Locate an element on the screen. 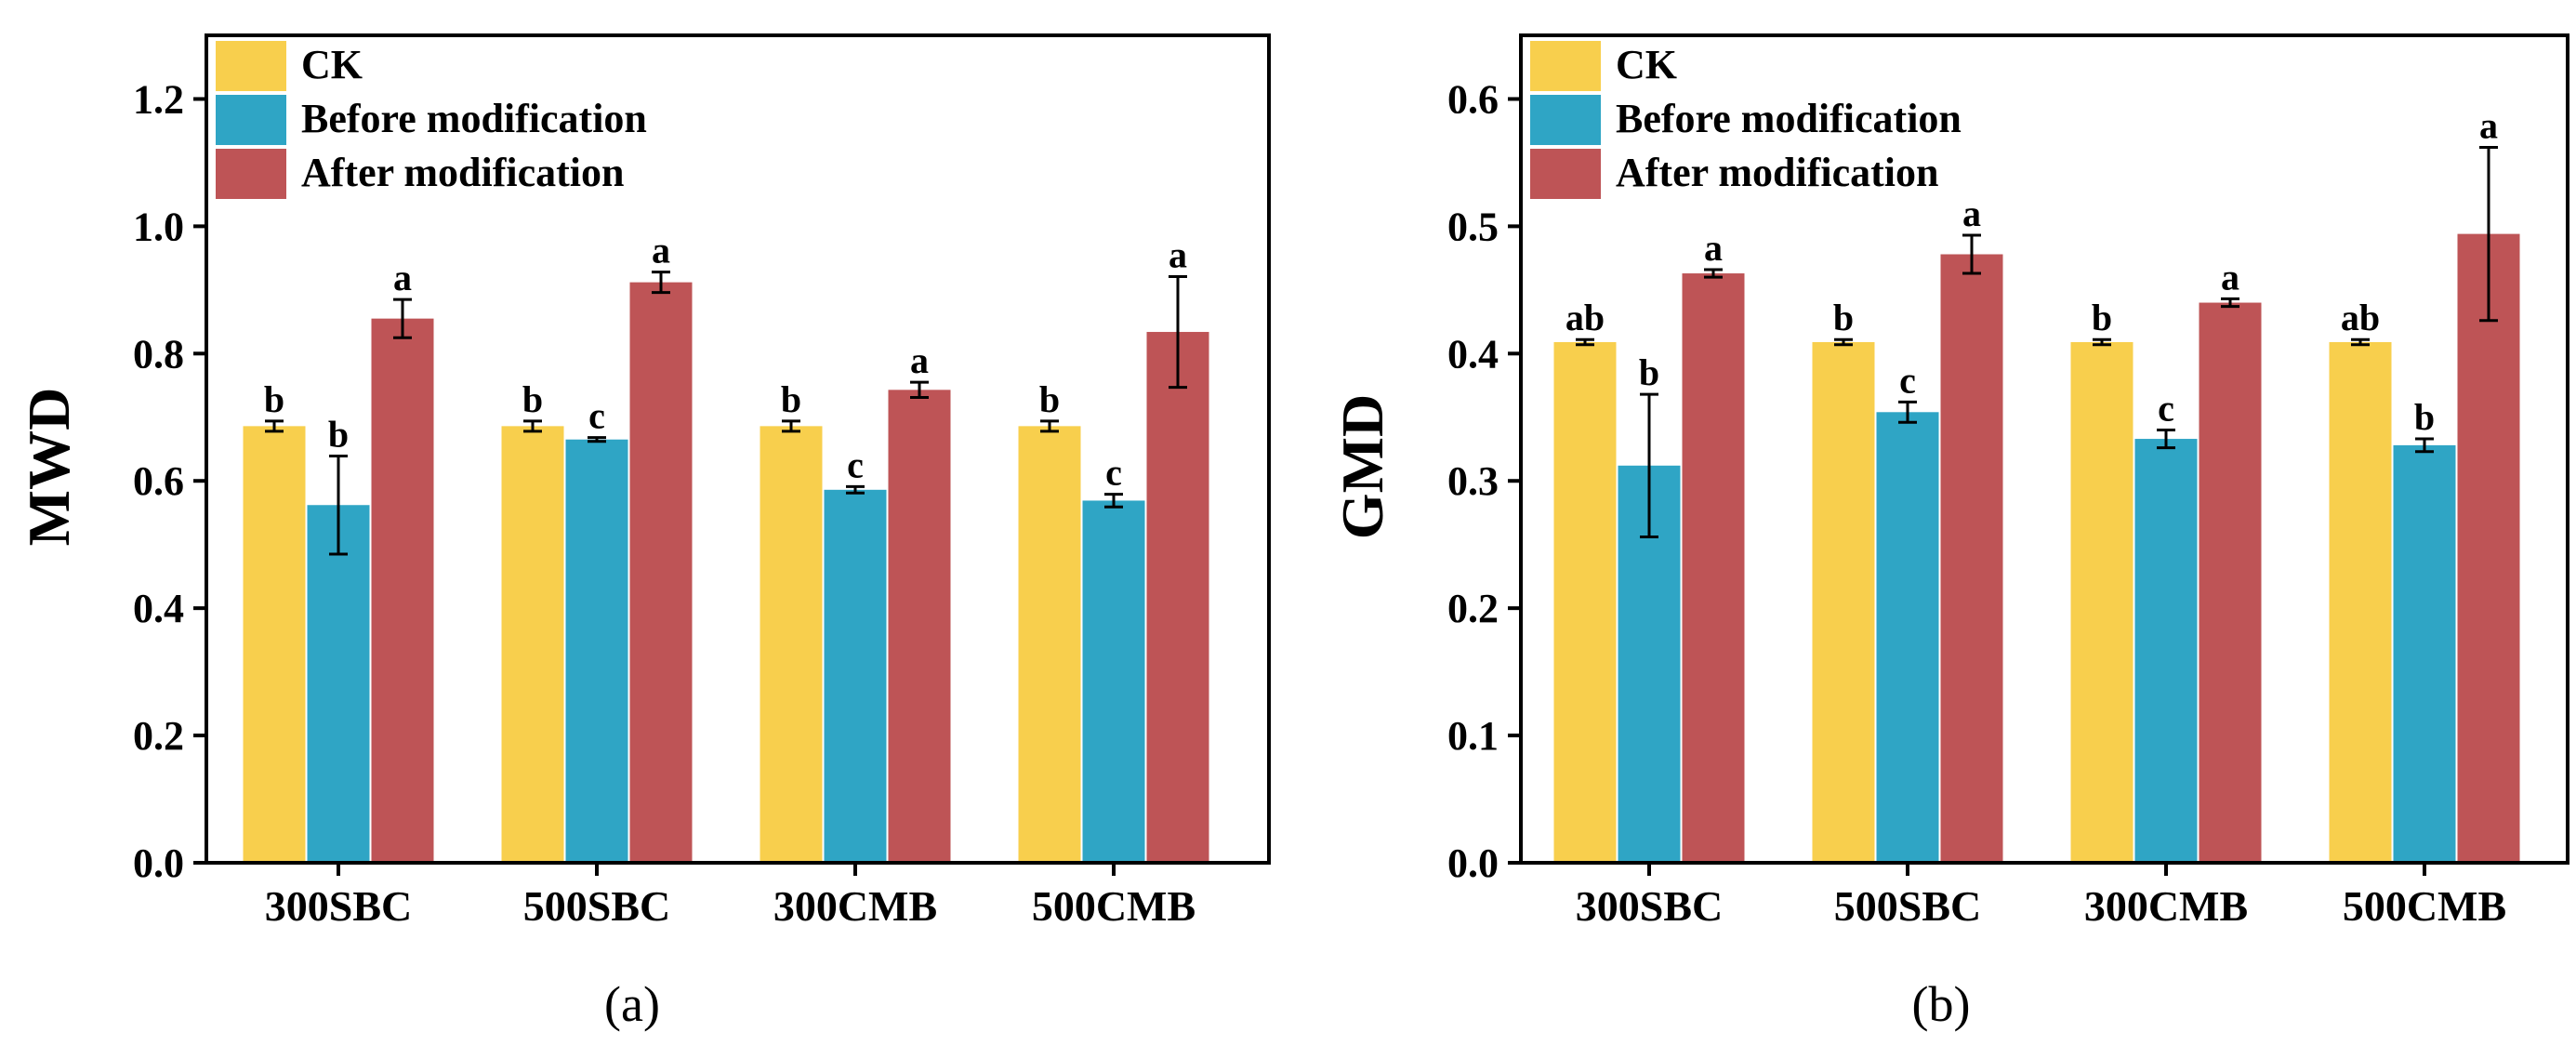 The height and width of the screenshot is (1045, 2576). y-tick-label: 0.3 is located at coordinates (1473, 481).